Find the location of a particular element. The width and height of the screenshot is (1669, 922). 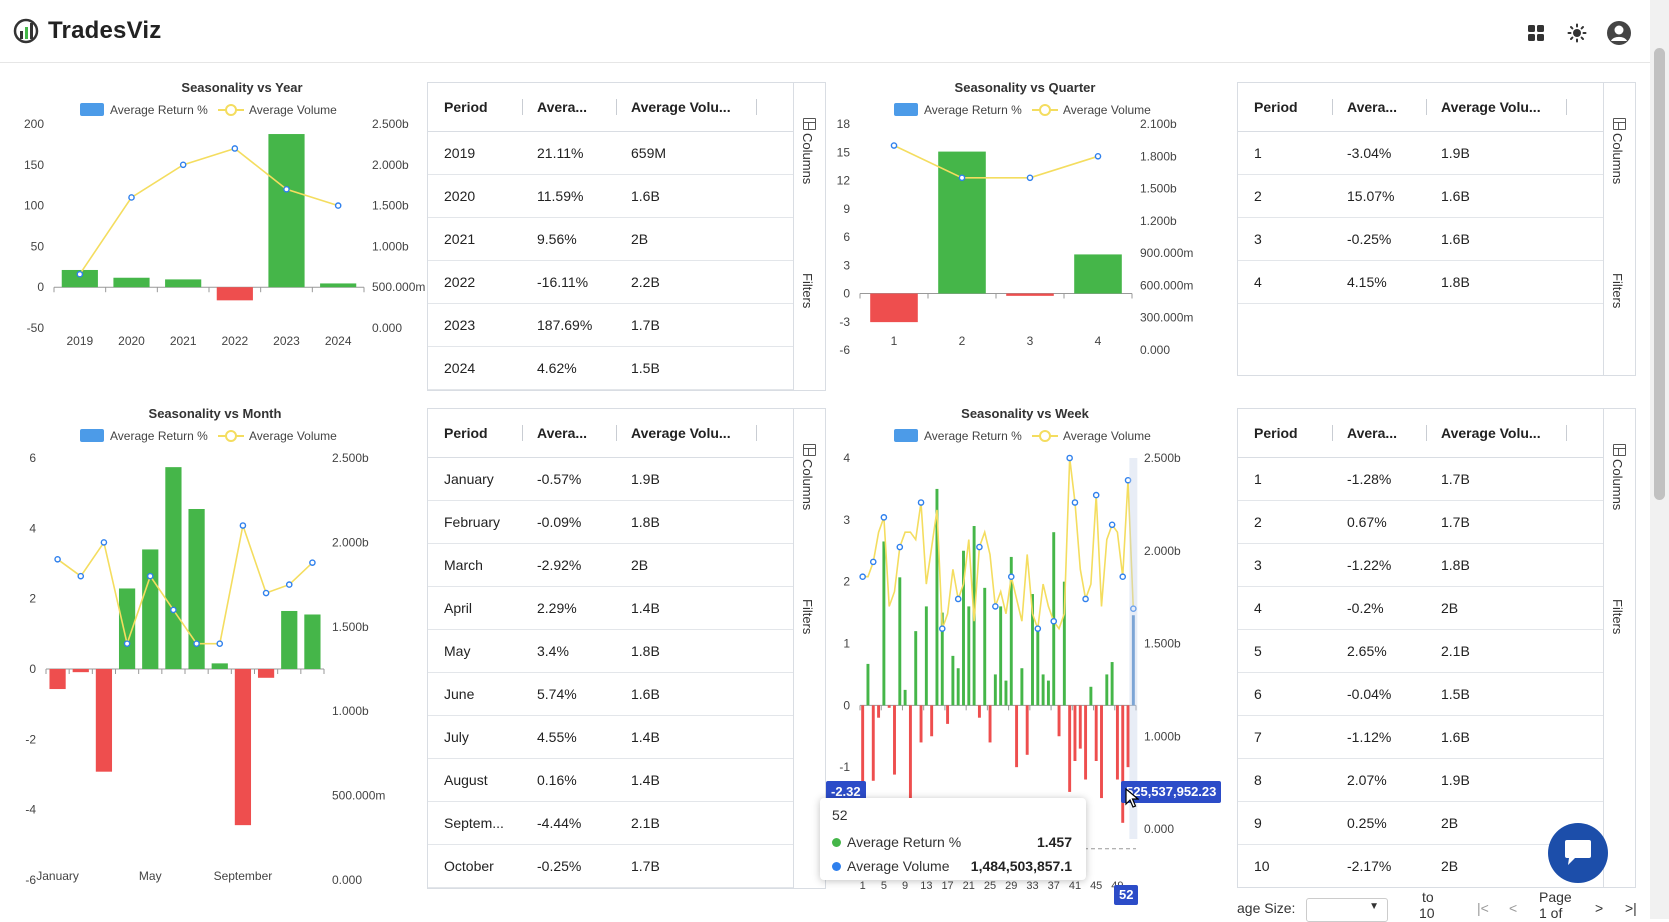

last-page-icon: >| is located at coordinates (1631, 908).